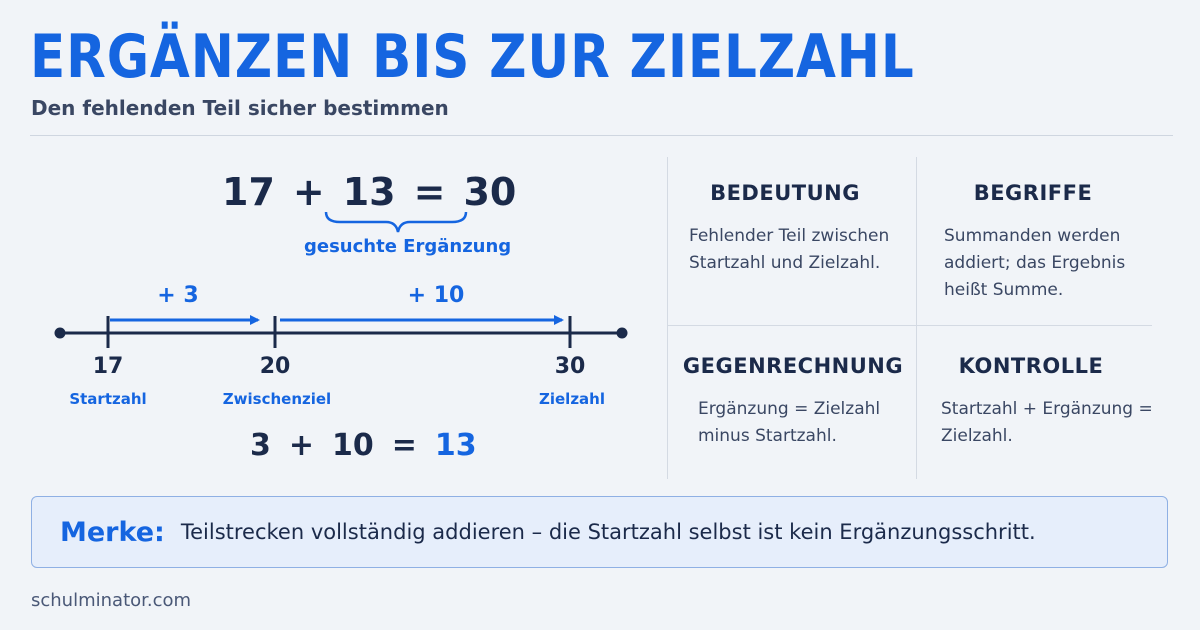 The image size is (1200, 630). Describe the element at coordinates (572, 399) in the screenshot. I see `point-name-target: Zielzahl` at that location.